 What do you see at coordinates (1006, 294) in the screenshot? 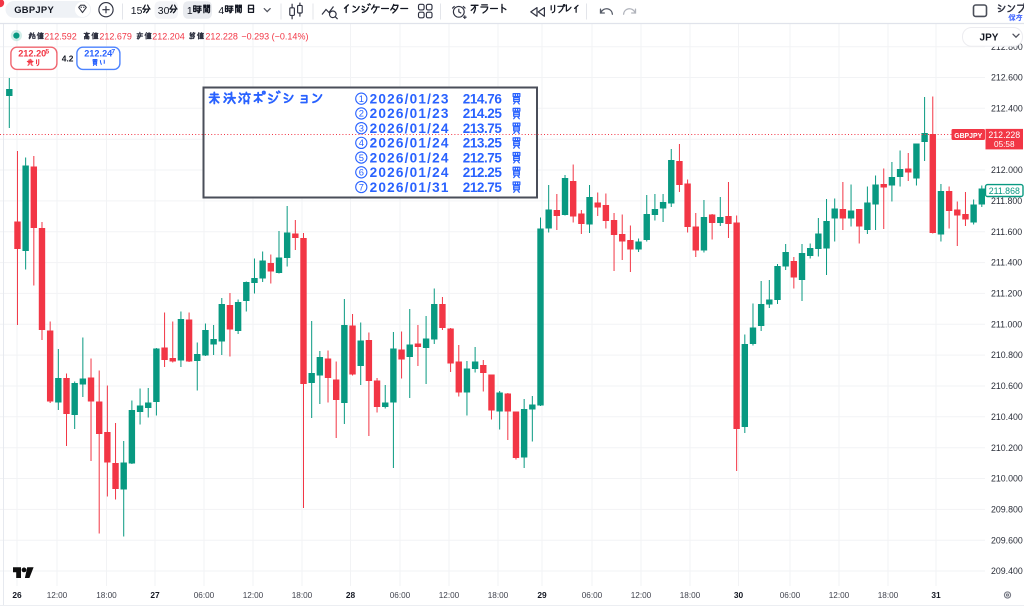
I see `svg-text: 211.200` at bounding box center [1006, 294].